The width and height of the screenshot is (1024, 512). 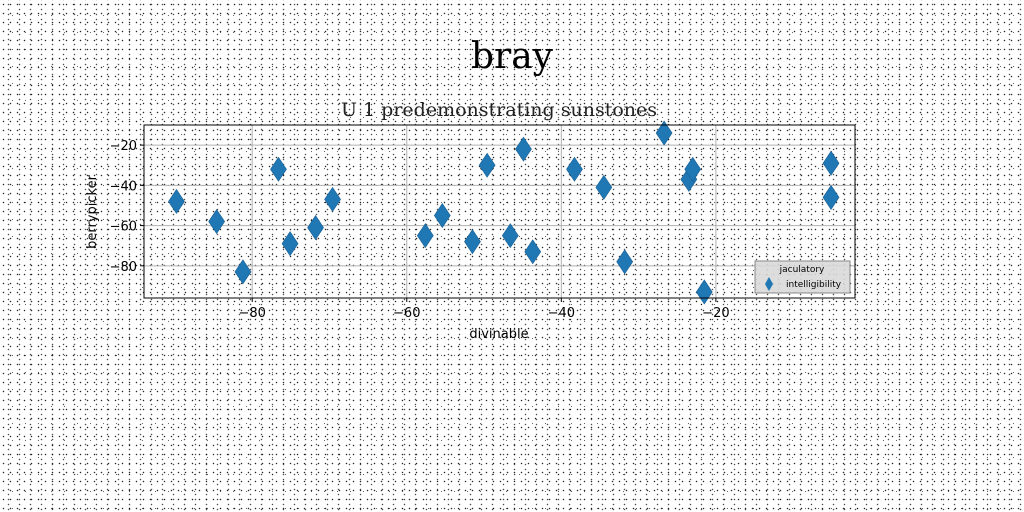 What do you see at coordinates (123, 267) in the screenshot?
I see `y-tick-label: −80` at bounding box center [123, 267].